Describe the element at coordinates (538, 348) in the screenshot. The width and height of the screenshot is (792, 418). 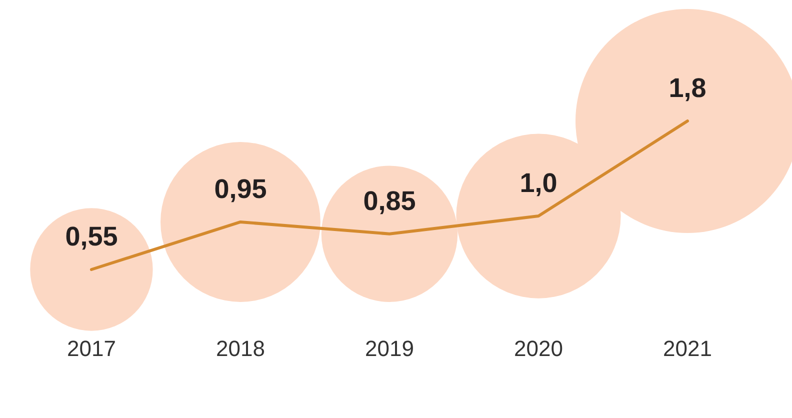
I see `x-tick-label: 2020` at that location.